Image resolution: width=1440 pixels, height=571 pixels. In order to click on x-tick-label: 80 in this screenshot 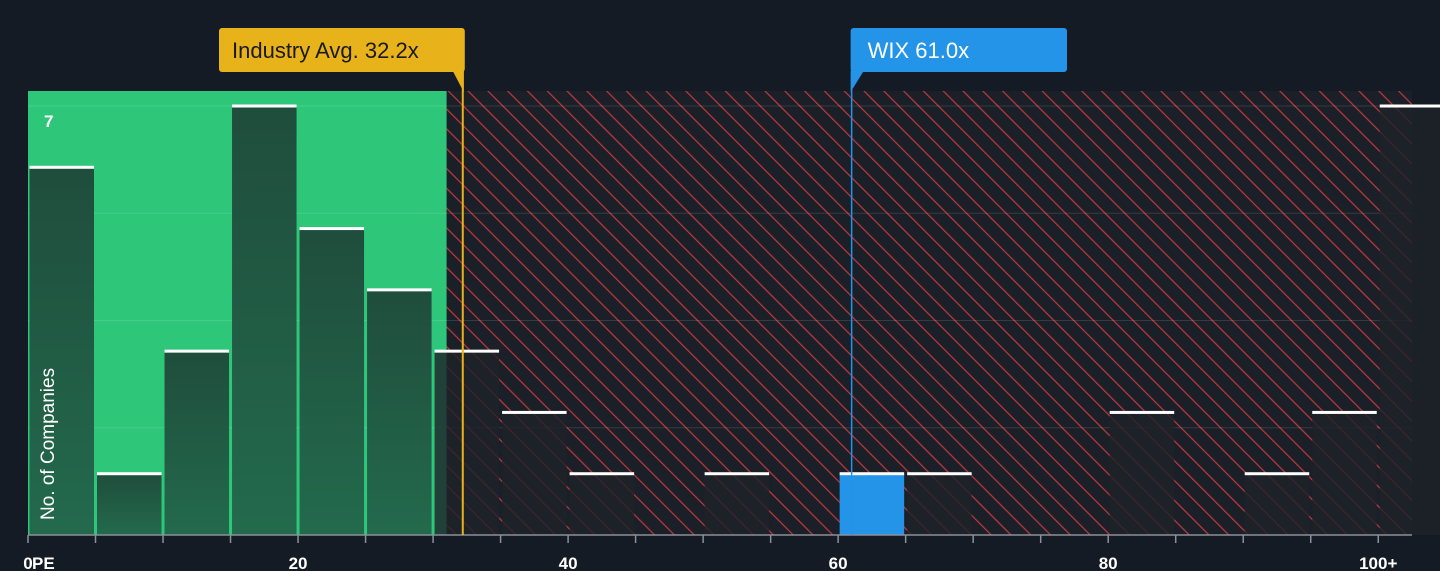, I will do `click(1108, 562)`.